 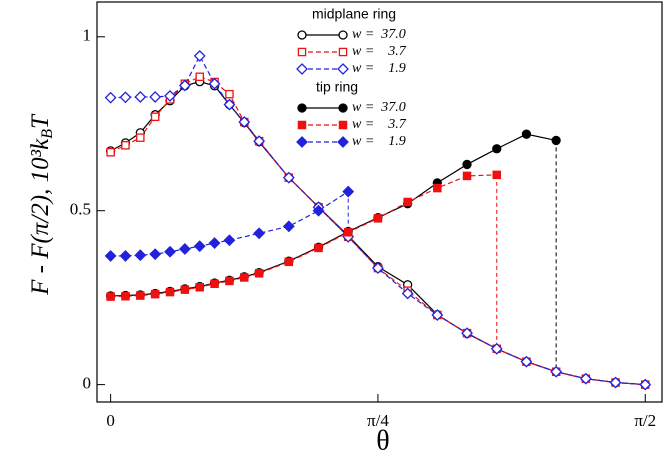 I want to click on y-label-main: F - F(π/2), 10³k, so click(x=40, y=217).